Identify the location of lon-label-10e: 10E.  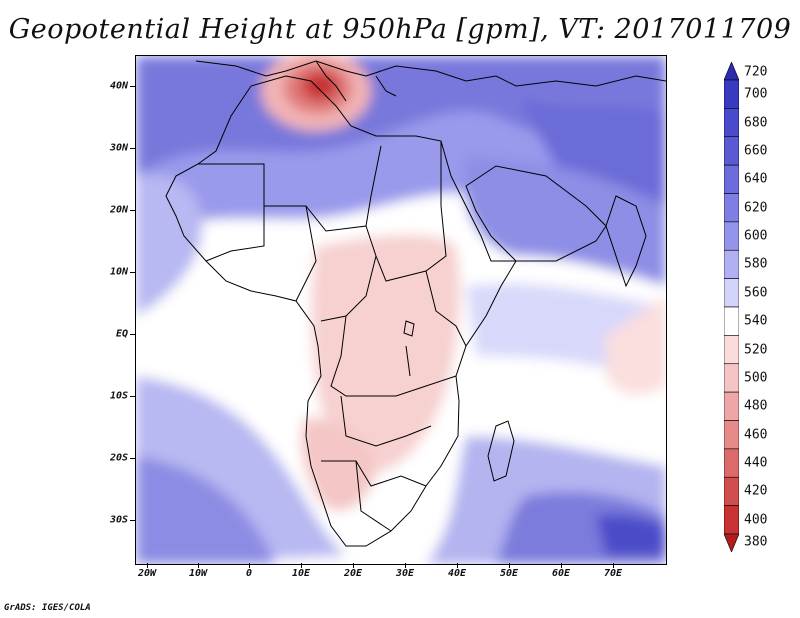
(301, 573).